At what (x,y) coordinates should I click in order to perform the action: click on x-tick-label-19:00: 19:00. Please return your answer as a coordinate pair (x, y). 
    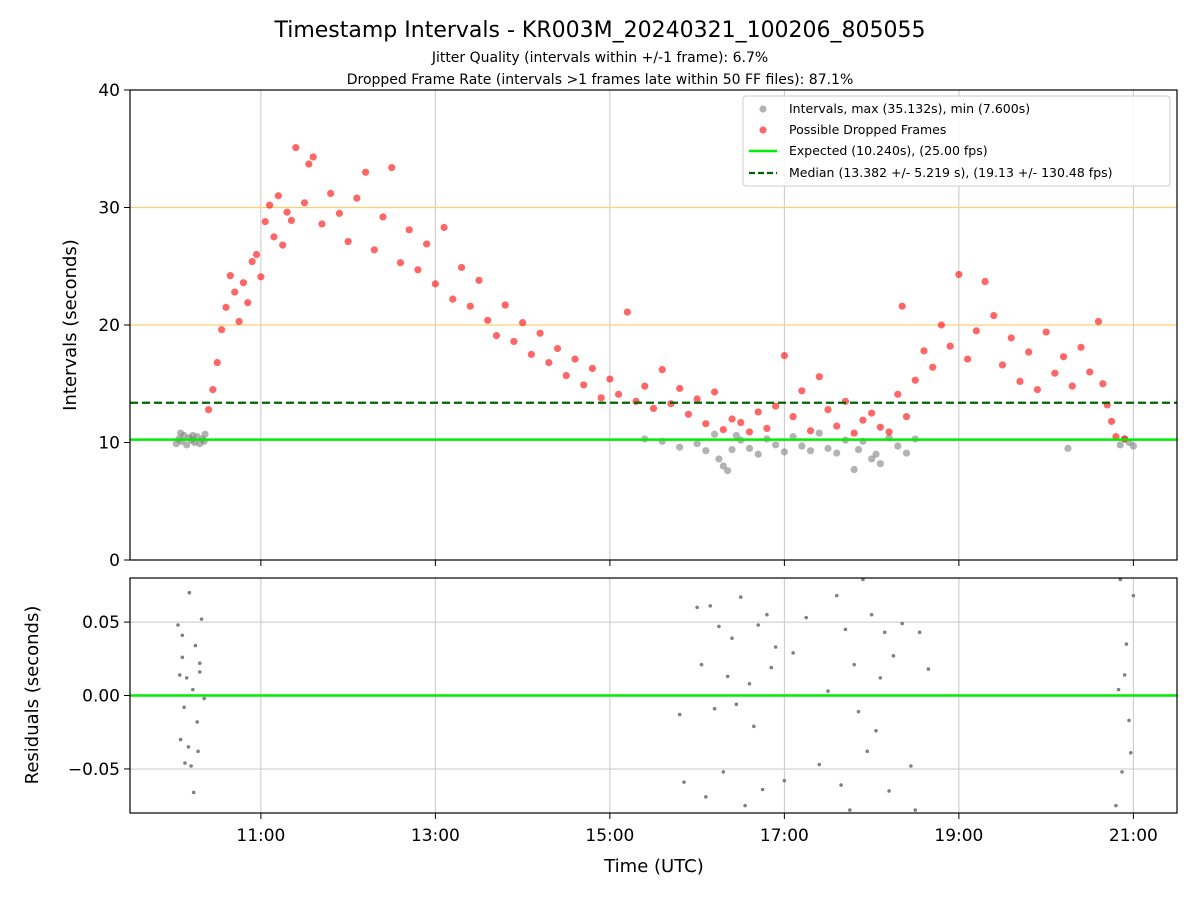
    Looking at the image, I should click on (958, 836).